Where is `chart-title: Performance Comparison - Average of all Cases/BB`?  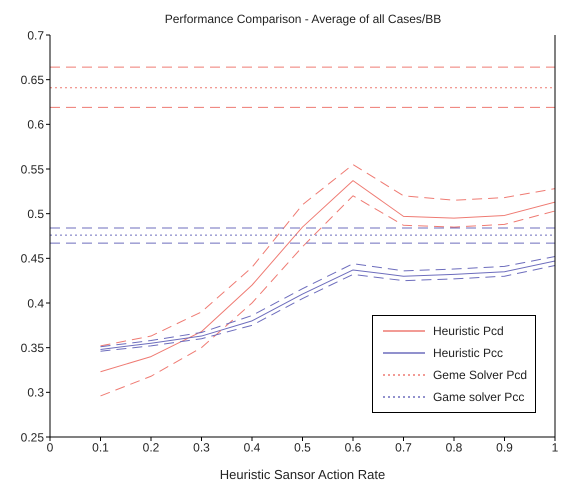
chart-title: Performance Comparison - Average of all Cases/BB is located at coordinates (303, 19).